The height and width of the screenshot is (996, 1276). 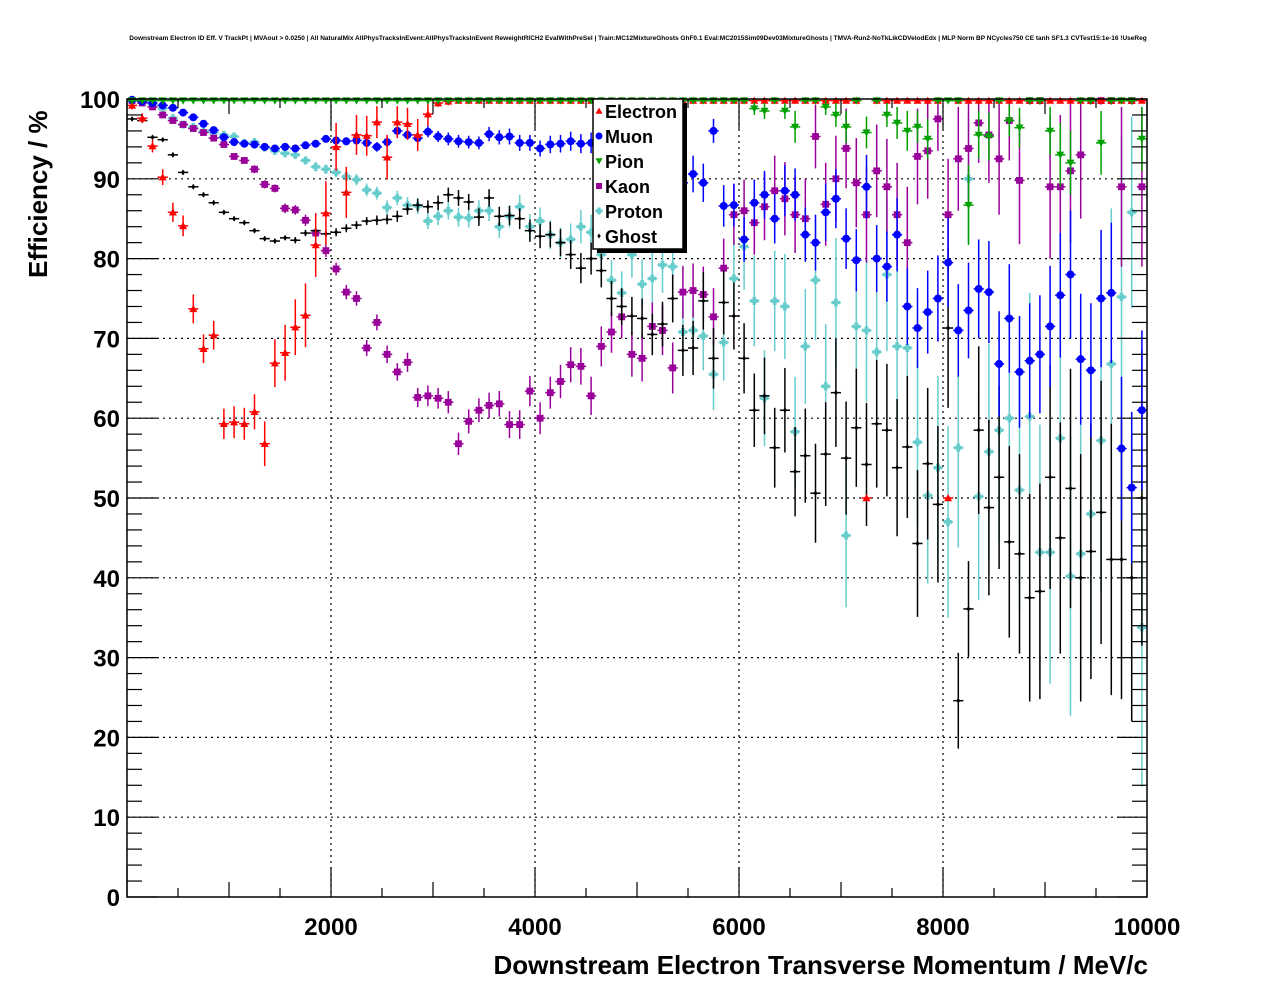 I want to click on legend-marker-kaon, so click(x=599, y=186).